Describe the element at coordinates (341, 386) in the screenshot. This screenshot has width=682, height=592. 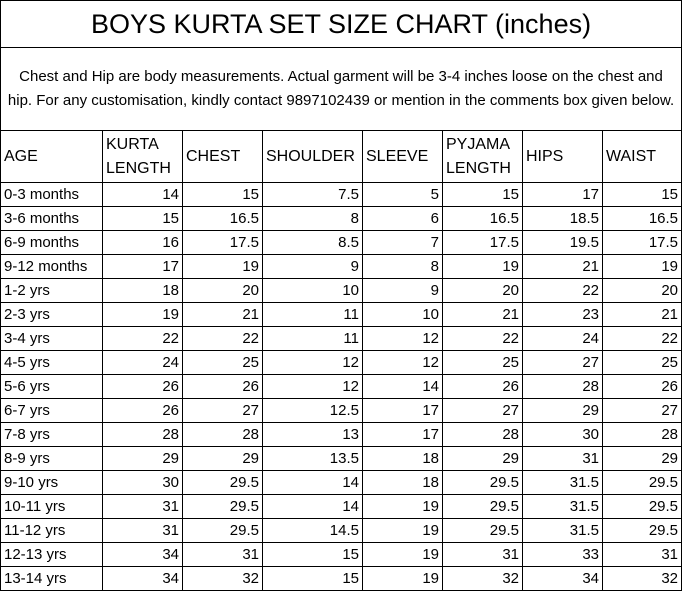
I see `data-row: 5-6 yrs 26 26 12 14 26 28 26` at that location.